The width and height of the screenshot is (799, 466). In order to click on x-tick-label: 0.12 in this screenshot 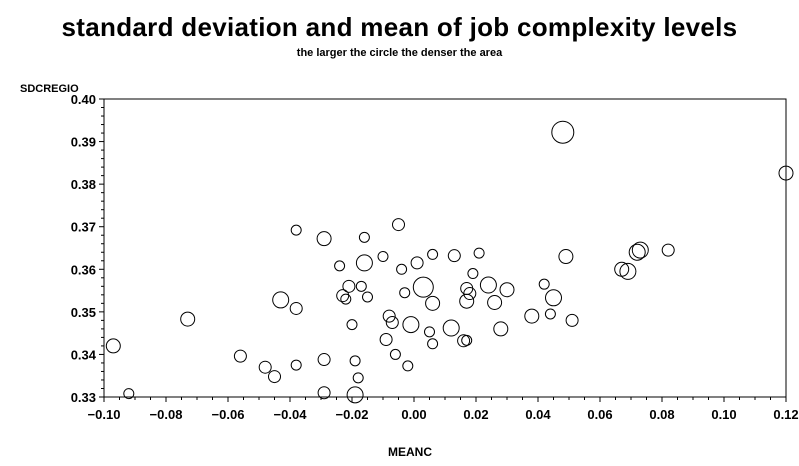, I will do `click(785, 414)`.